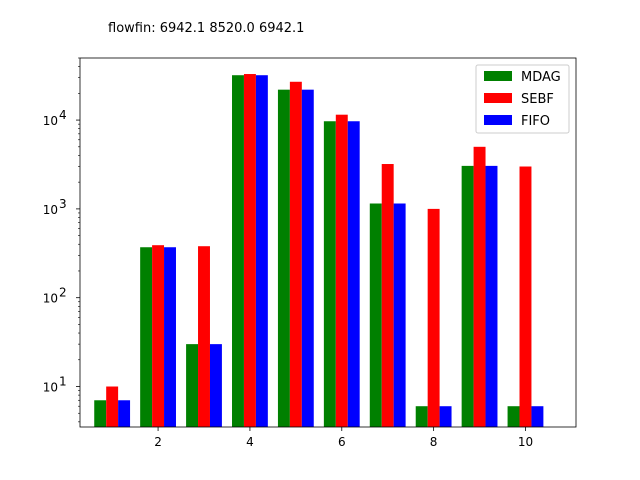  I want to click on legend-label-sebf: SEBF, so click(537, 99).